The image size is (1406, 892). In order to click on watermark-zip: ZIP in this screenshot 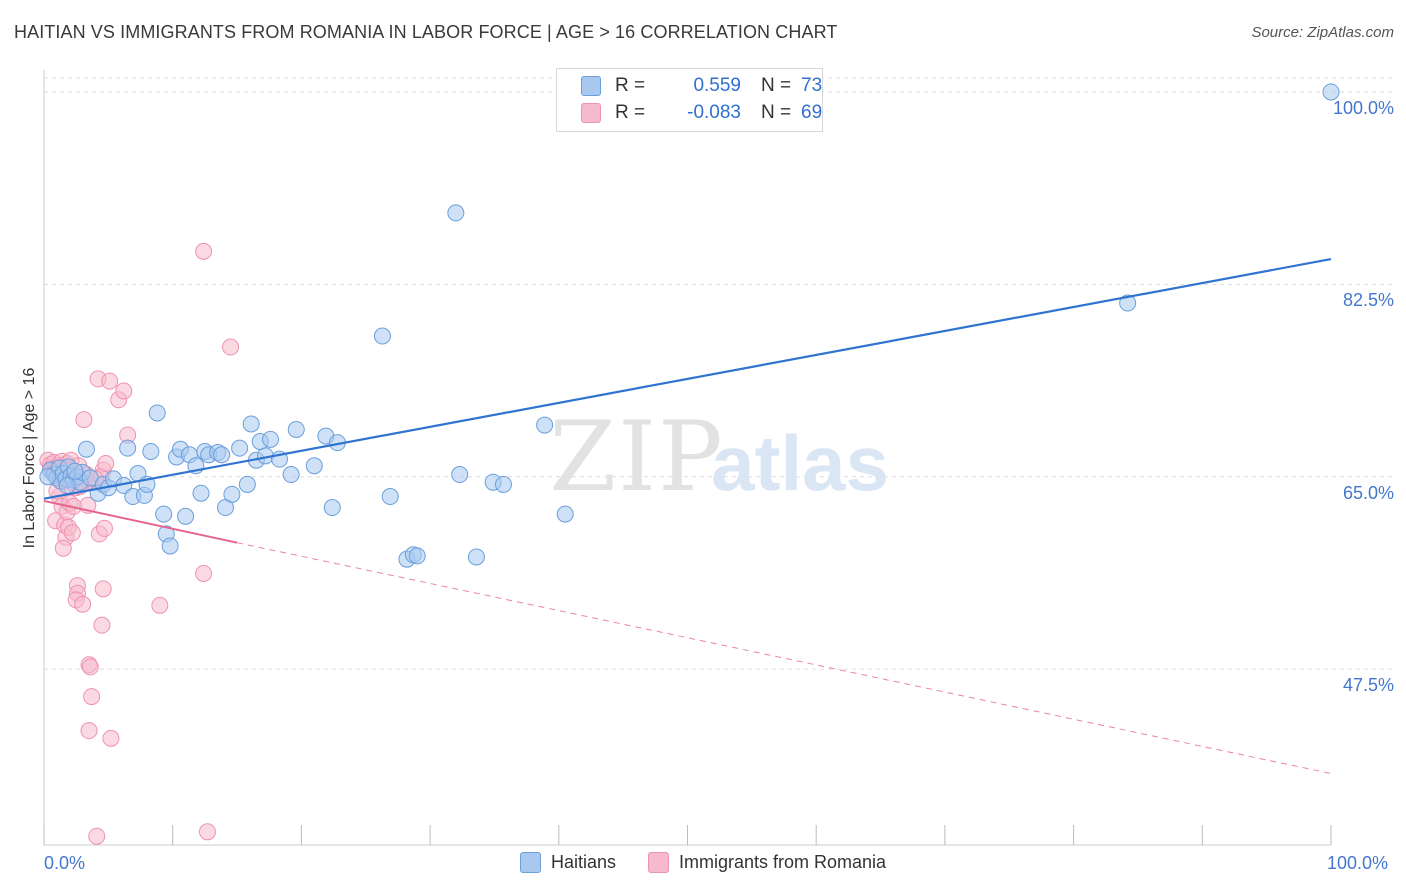, I will do `click(636, 457)`.